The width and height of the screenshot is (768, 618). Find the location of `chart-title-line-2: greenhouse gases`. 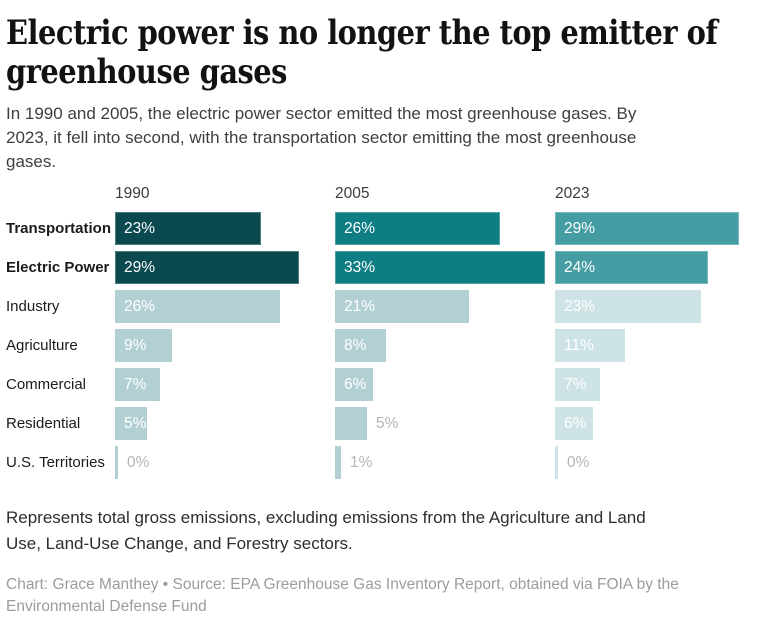

chart-title-line-2: greenhouse gases is located at coordinates (146, 72).